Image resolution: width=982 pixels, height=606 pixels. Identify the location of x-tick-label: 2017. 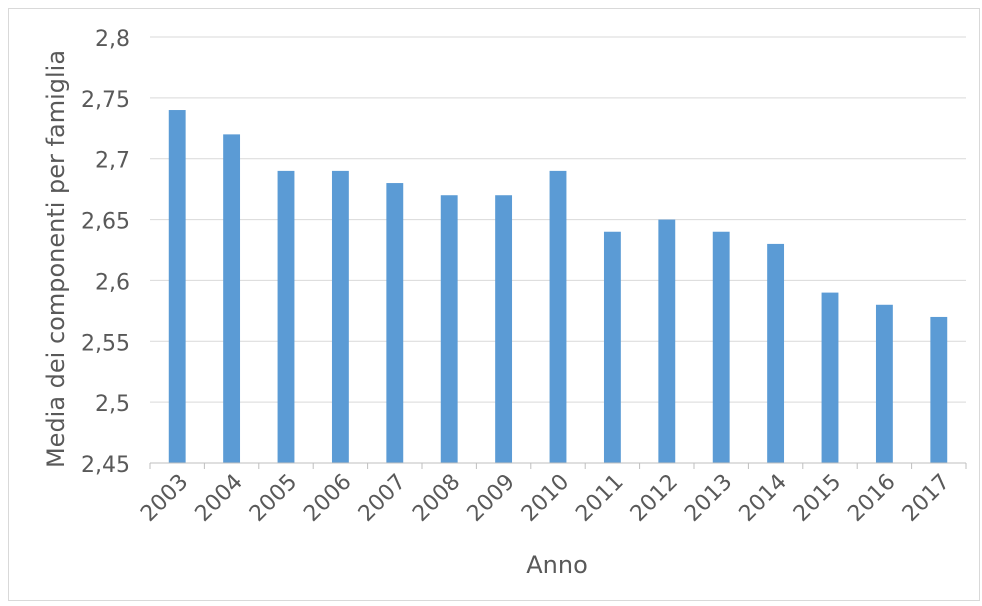
(926, 498).